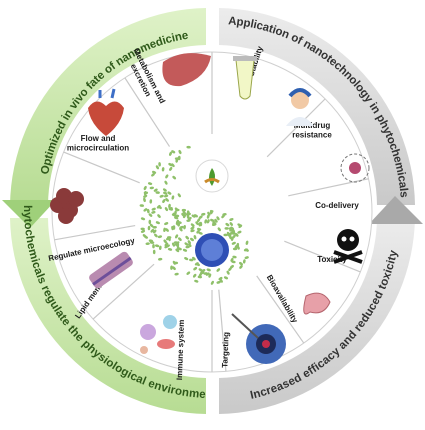  Describe the element at coordinates (212, 250) in the screenshot. I see `nanoparticle-core-icon` at that location.